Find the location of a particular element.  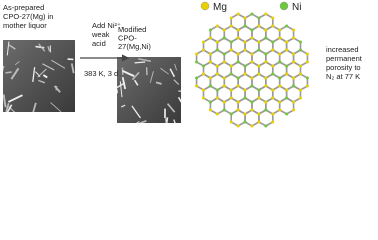

label-line: Modified is located at coordinates (132, 29).